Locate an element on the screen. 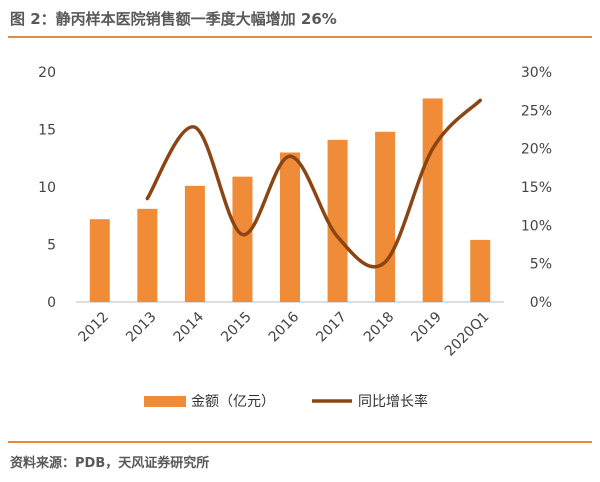 This screenshot has width=600, height=482. x-axis-tick-label: 2012 is located at coordinates (94, 327).